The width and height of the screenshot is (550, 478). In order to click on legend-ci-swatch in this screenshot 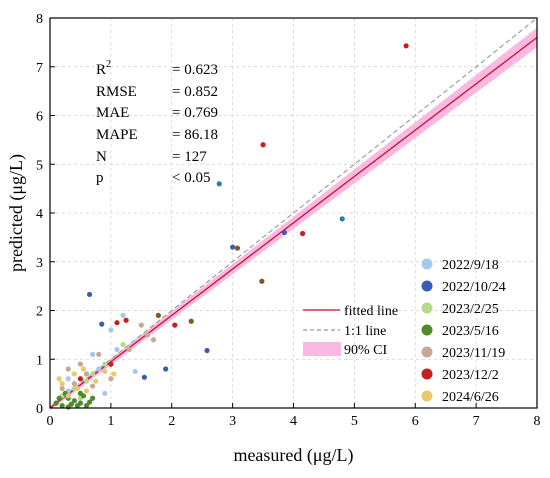, I will do `click(322, 349)`.